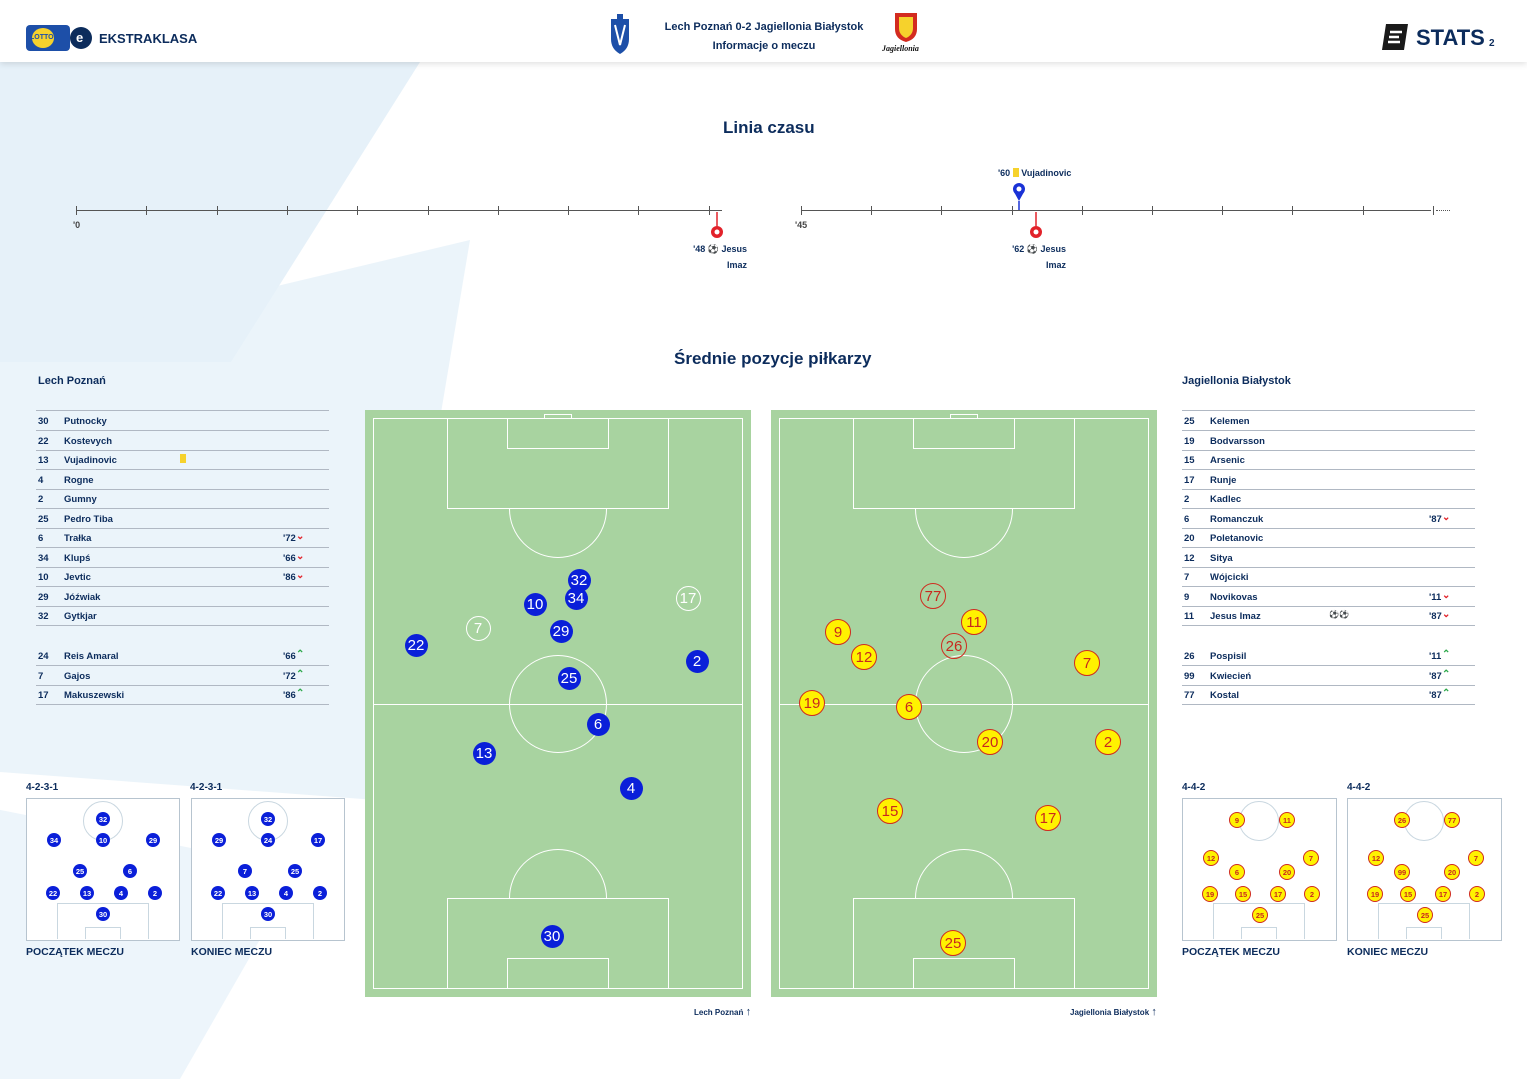  Describe the element at coordinates (1328, 421) in the screenshot. I see `lineup-row: 25 Kelemen` at that location.